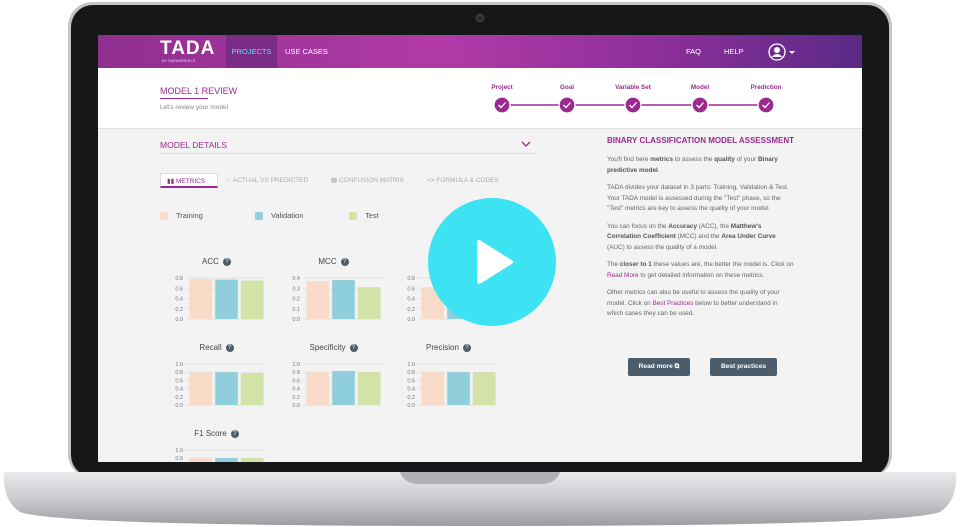 Image resolution: width=960 pixels, height=527 pixels. I want to click on mini-chart: 0.0 0.2 0.4 0.6 0.8, so click(220, 299).